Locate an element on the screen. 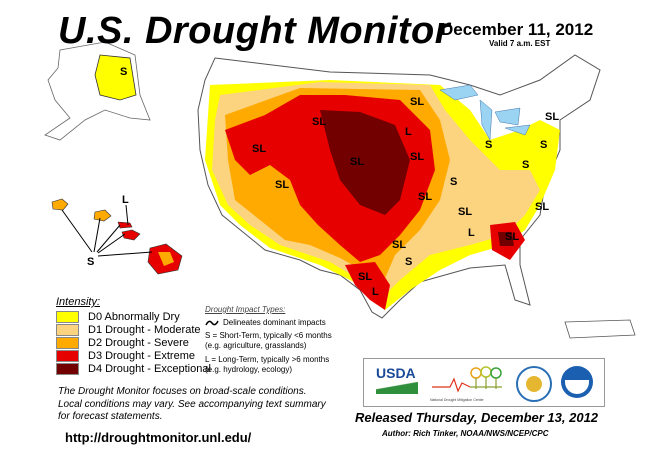  page-title: U.S. Drought Monitor is located at coordinates (254, 31).